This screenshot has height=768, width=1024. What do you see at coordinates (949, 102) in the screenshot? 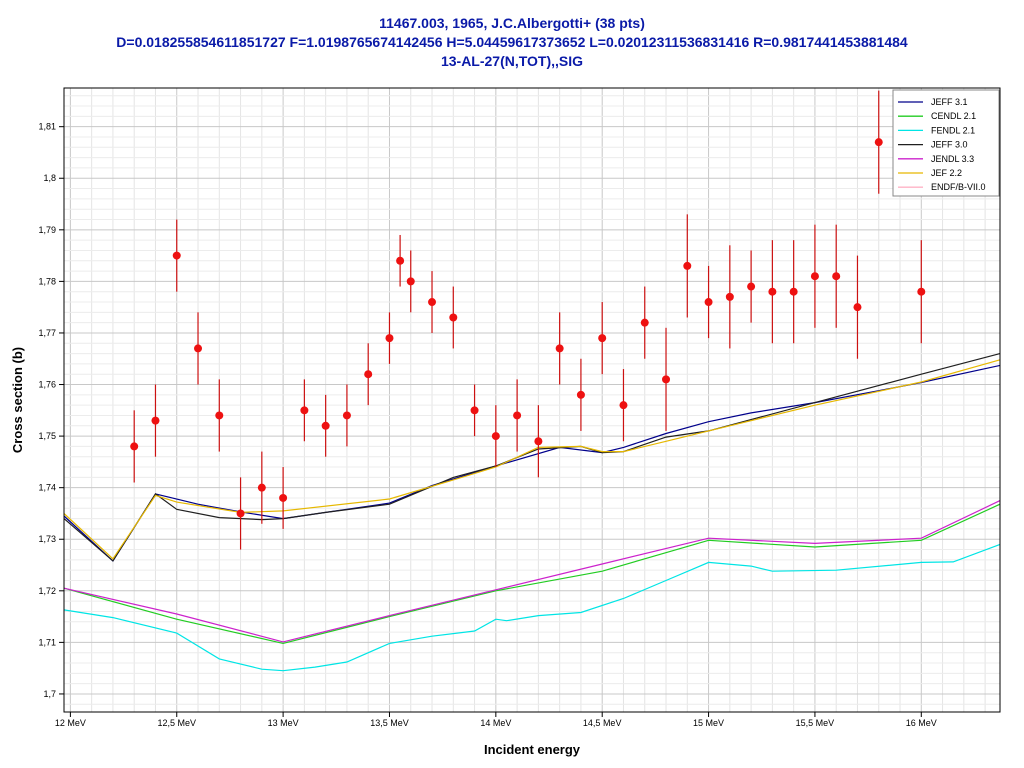
I see `legend-entry: JEFF 3.1` at bounding box center [949, 102].